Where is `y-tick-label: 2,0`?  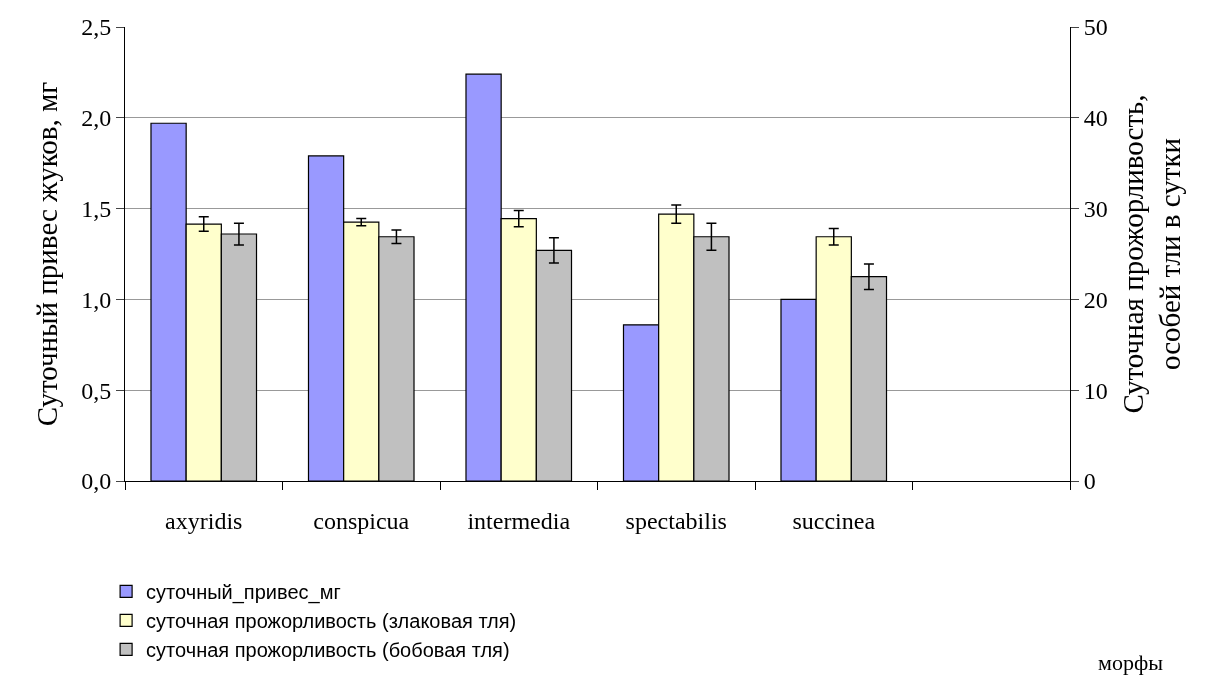
y-tick-label: 2,0 is located at coordinates (96, 118).